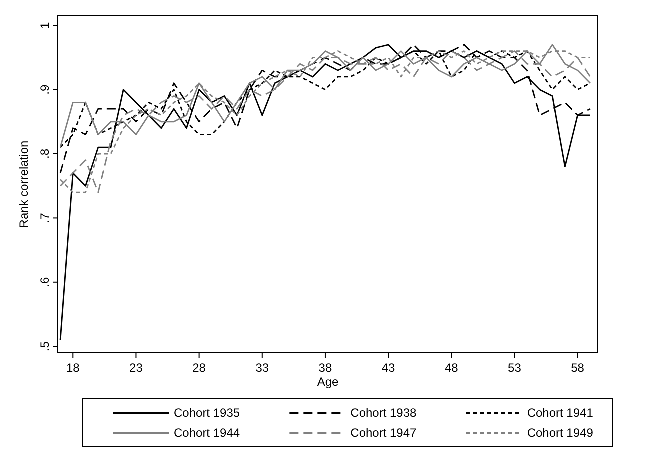  I want to click on x-axis-title: Age, so click(328, 382).